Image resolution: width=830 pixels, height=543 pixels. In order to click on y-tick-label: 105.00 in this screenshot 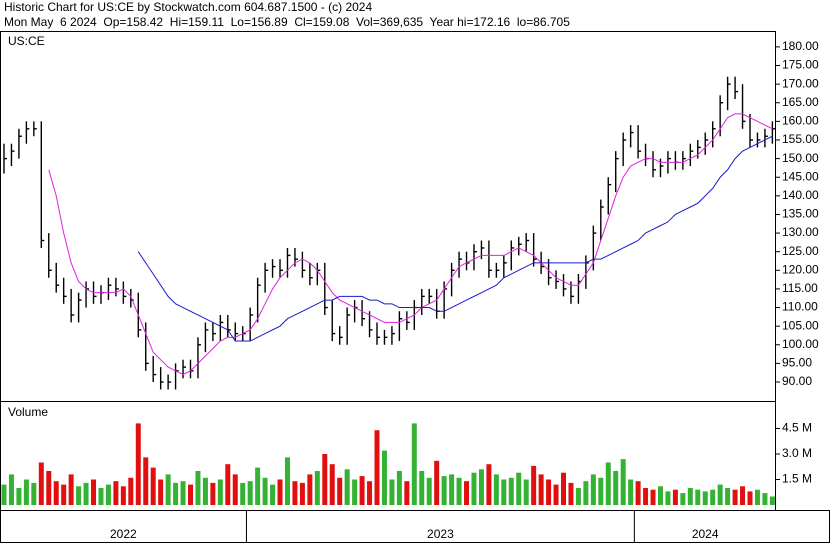, I will do `click(800, 325)`.